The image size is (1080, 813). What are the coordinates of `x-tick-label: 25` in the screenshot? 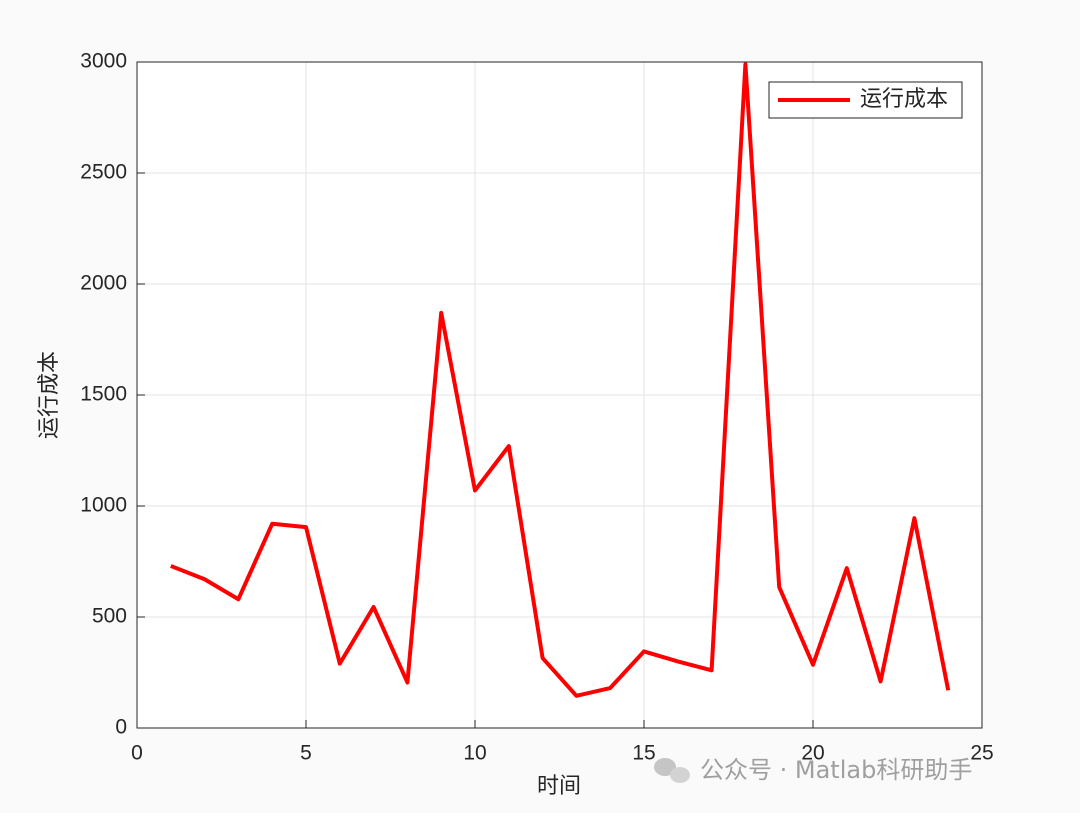 It's located at (981, 753).